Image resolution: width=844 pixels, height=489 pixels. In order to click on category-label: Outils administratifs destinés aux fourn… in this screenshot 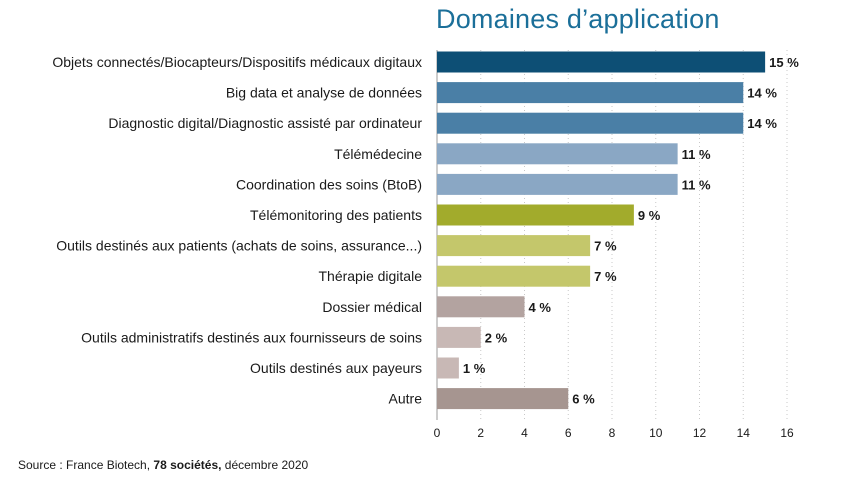, I will do `click(251, 337)`.